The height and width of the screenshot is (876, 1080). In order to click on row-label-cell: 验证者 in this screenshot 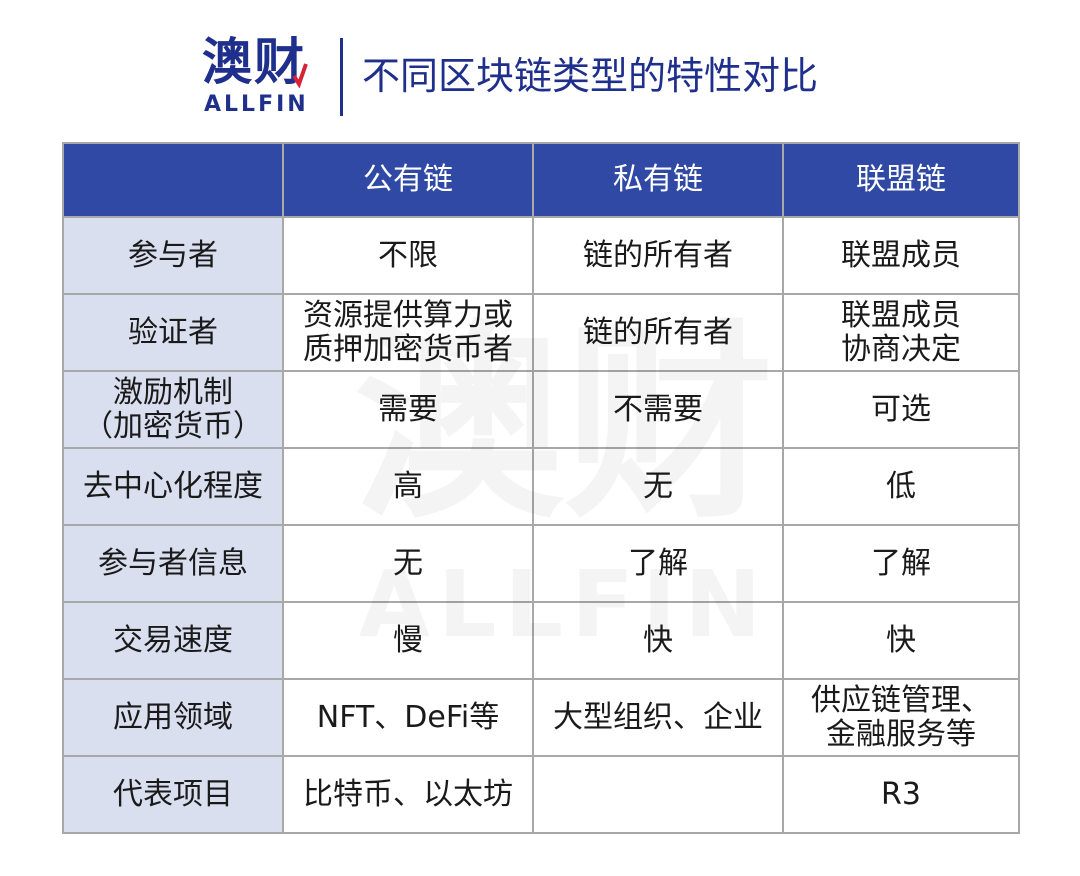, I will do `click(173, 332)`.